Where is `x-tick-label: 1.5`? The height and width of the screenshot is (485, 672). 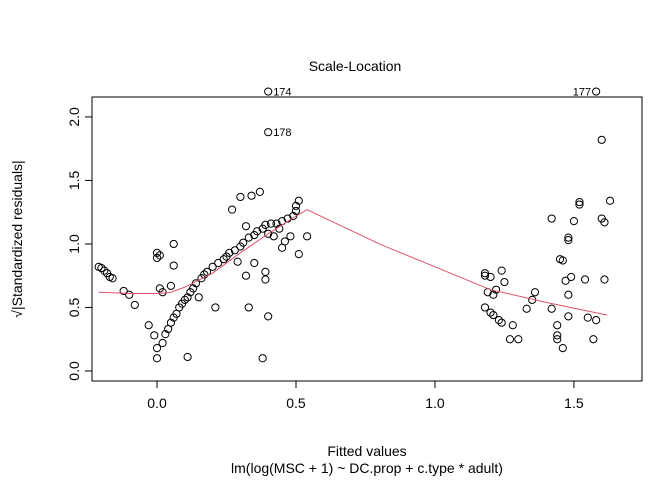
x-tick-label: 1.5 is located at coordinates (574, 403).